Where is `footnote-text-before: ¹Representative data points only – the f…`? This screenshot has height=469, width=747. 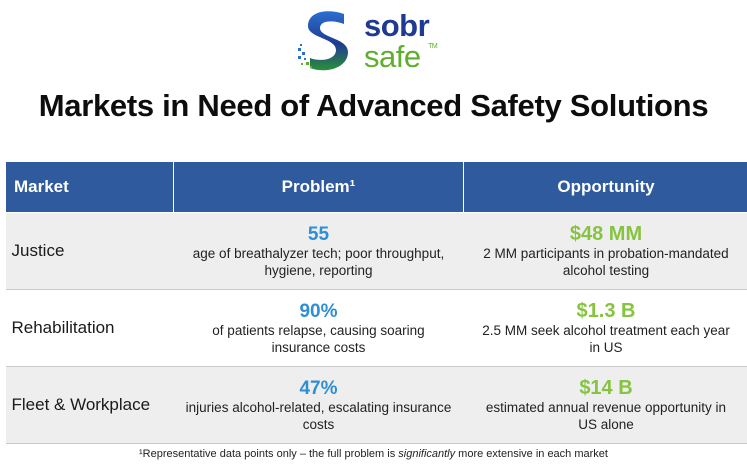 footnote-text-before: ¹Representative data points only – the f… is located at coordinates (269, 454).